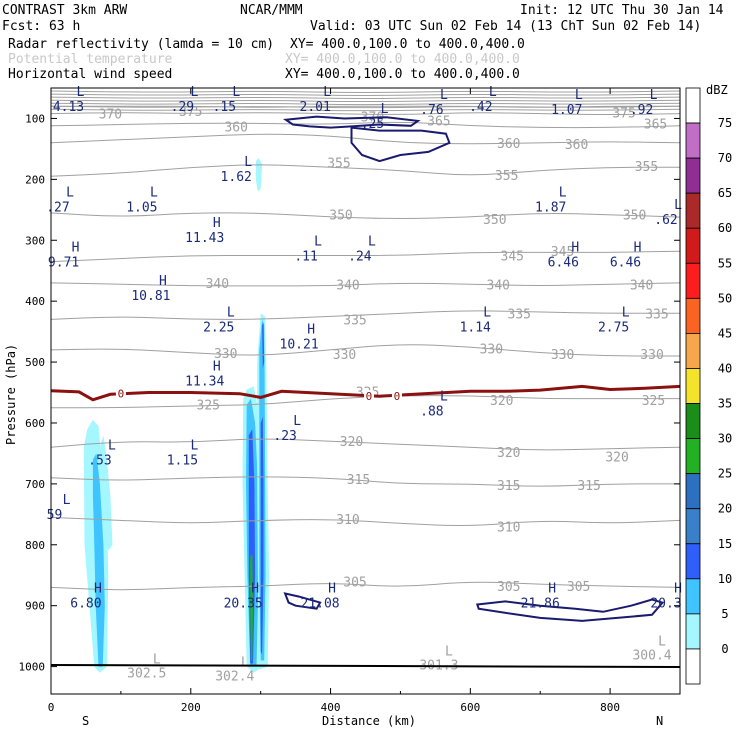  I want to click on wind-extrema-value-24: 10.21, so click(299, 345).